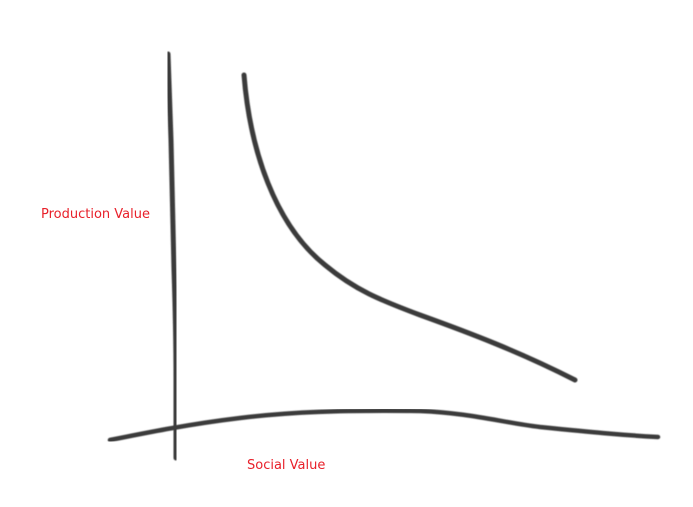 Image resolution: width=693 pixels, height=507 pixels. Describe the element at coordinates (172, 256) in the screenshot. I see `vertical-axis-line` at that location.